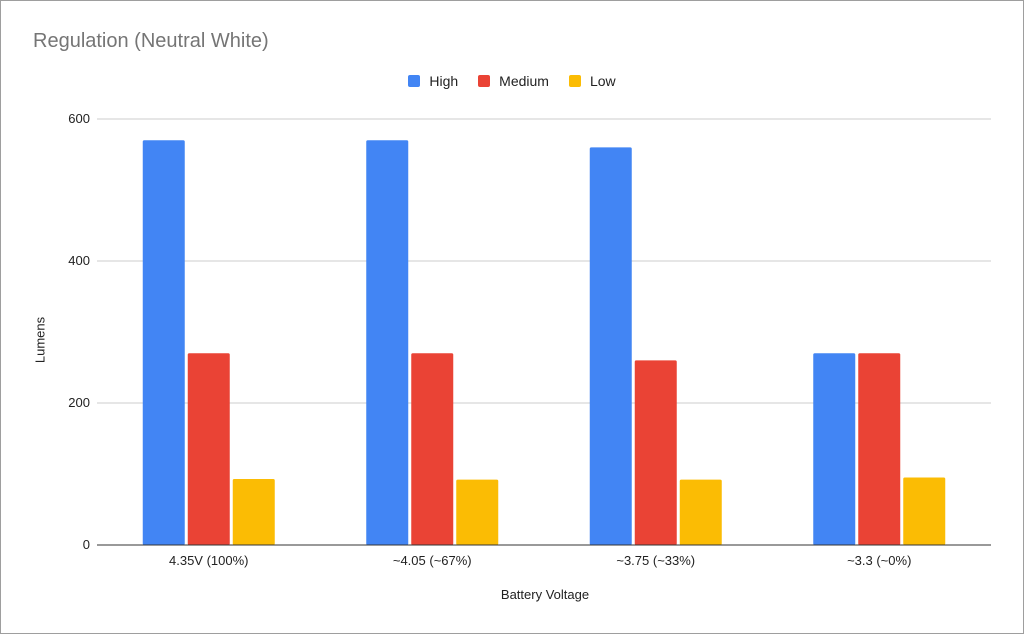 Image resolution: width=1024 pixels, height=634 pixels. I want to click on y-axis-title: Lumens, so click(40, 340).